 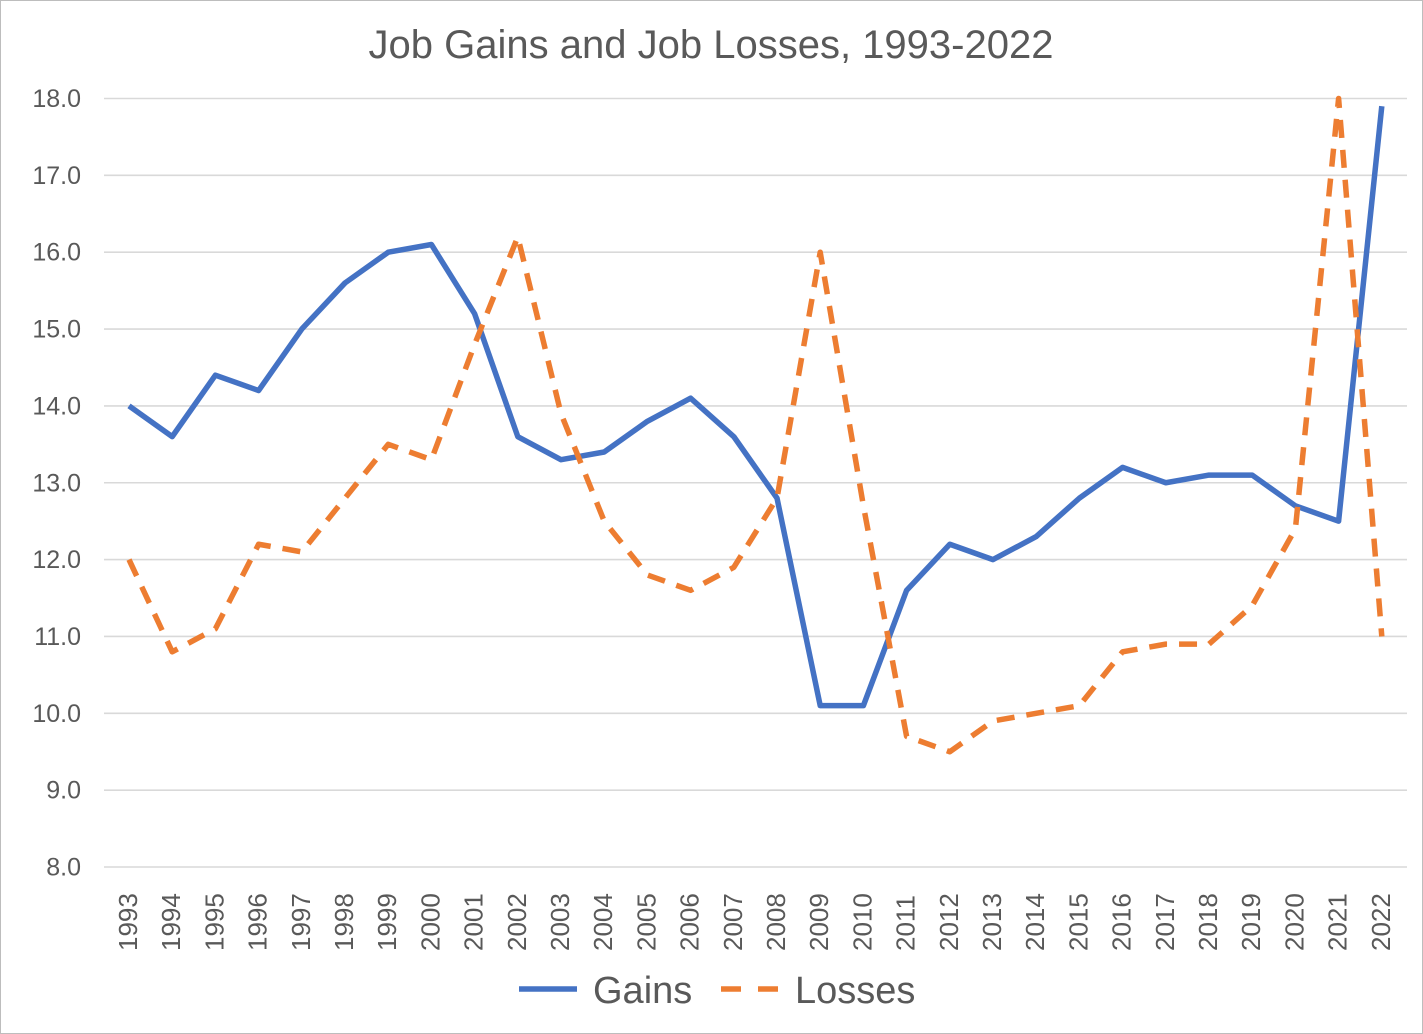 I want to click on x-tick-label: 2019, so click(x=1251, y=922).